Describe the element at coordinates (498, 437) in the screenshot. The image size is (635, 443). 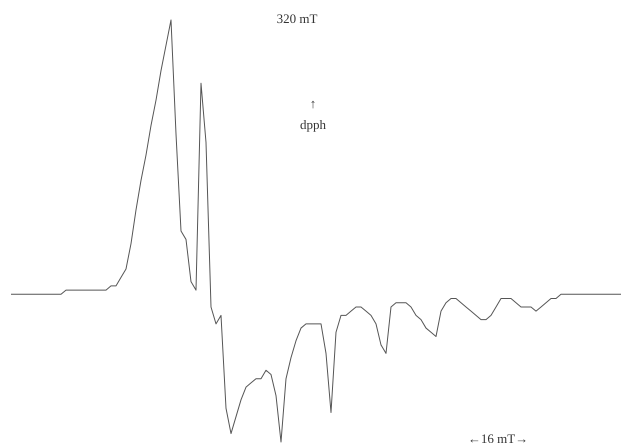
I see `annotation: ←16 mT→` at that location.